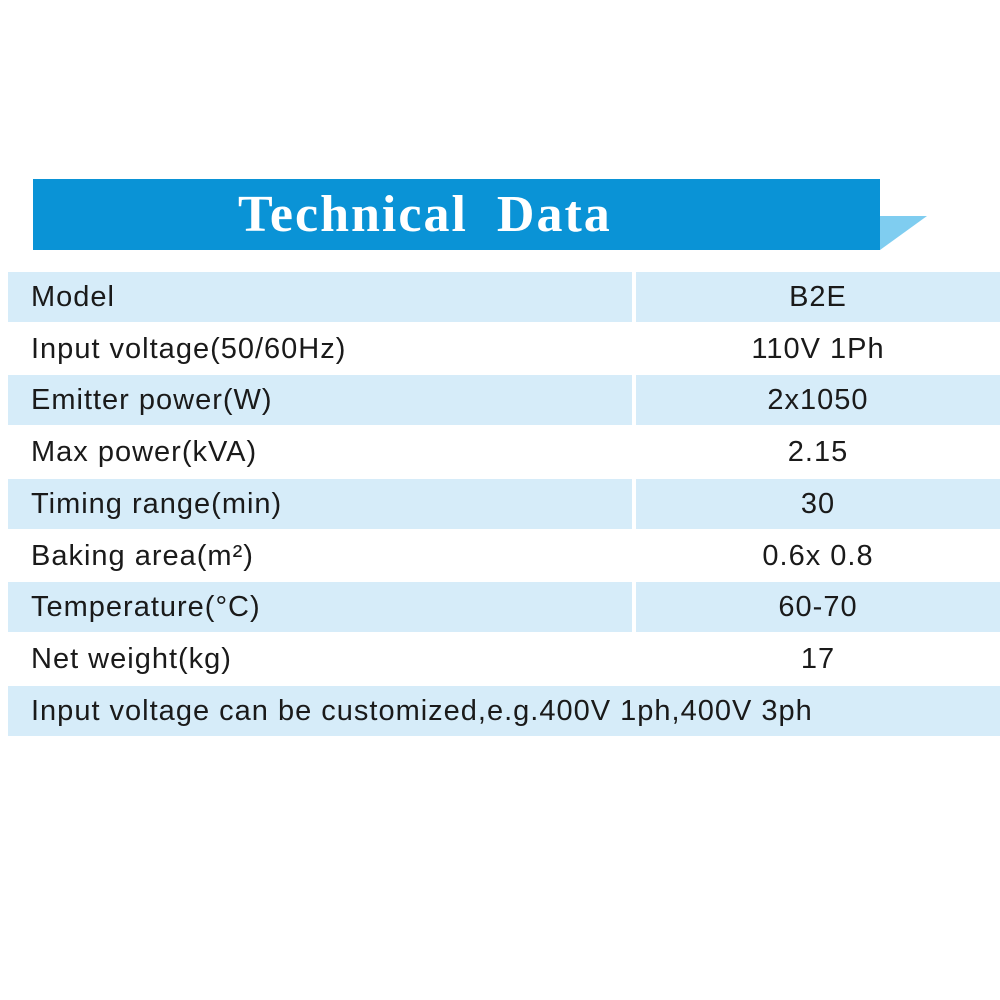  What do you see at coordinates (818, 348) in the screenshot?
I see `value-cell: 110V 1Ph` at bounding box center [818, 348].